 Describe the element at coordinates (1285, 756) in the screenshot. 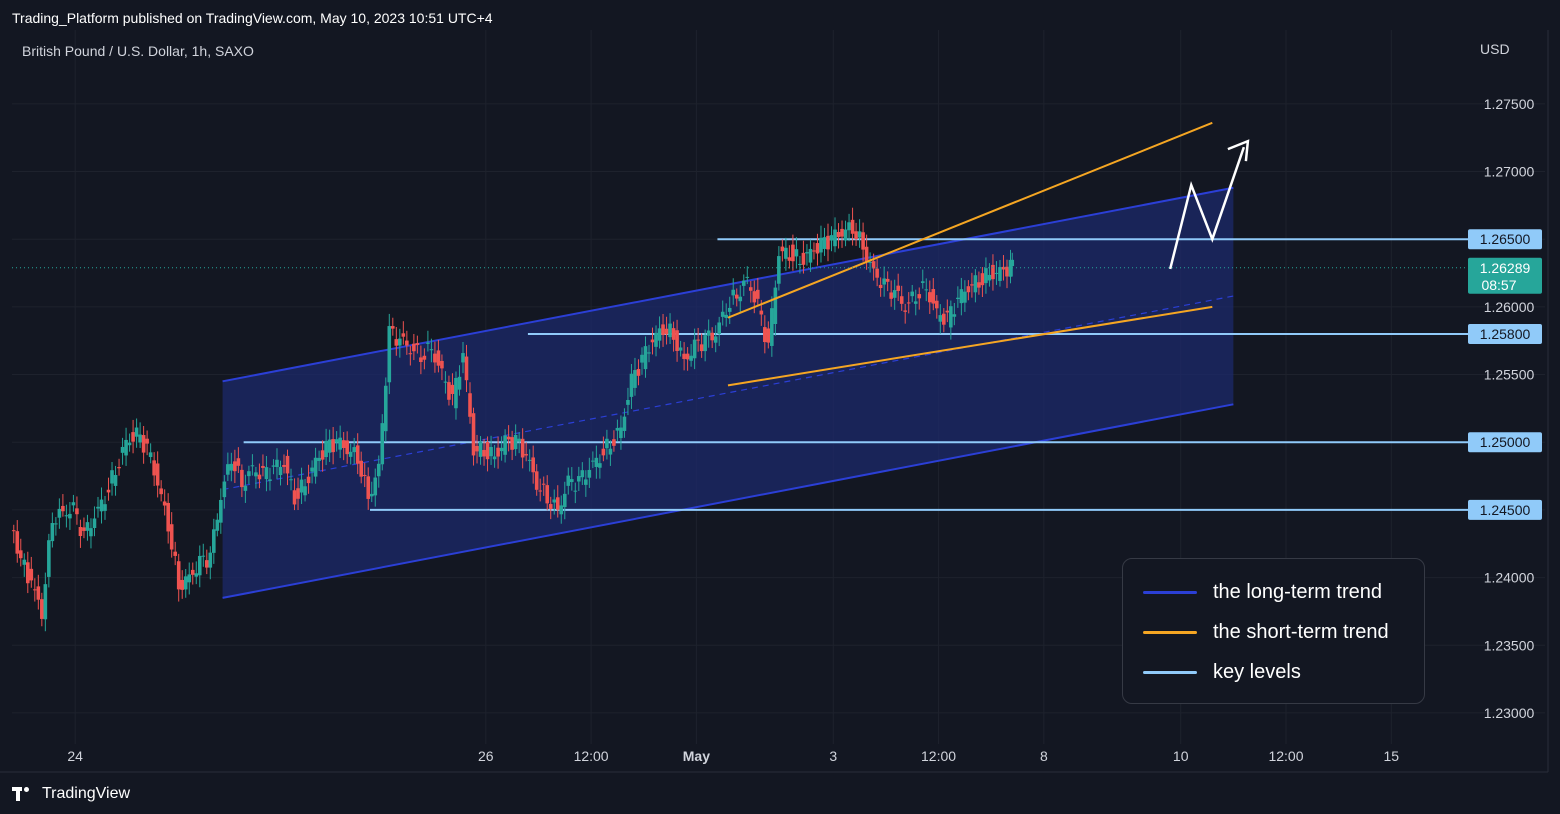

I see `x-tick-label: 12:00` at that location.